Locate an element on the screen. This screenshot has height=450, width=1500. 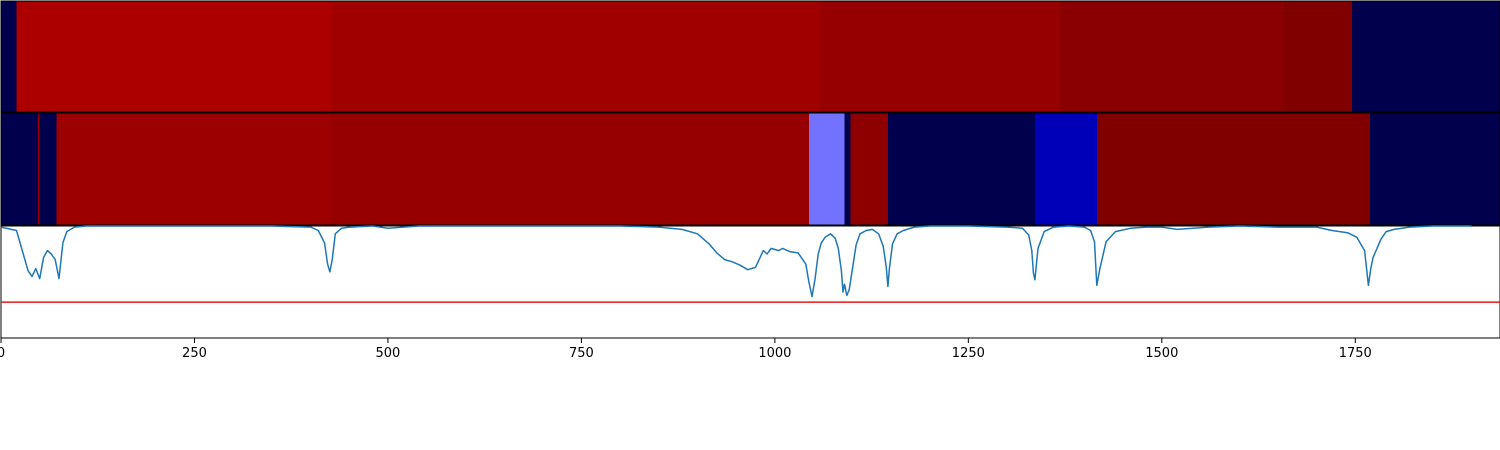
x-tick-label-1000: 1000 is located at coordinates (774, 353).